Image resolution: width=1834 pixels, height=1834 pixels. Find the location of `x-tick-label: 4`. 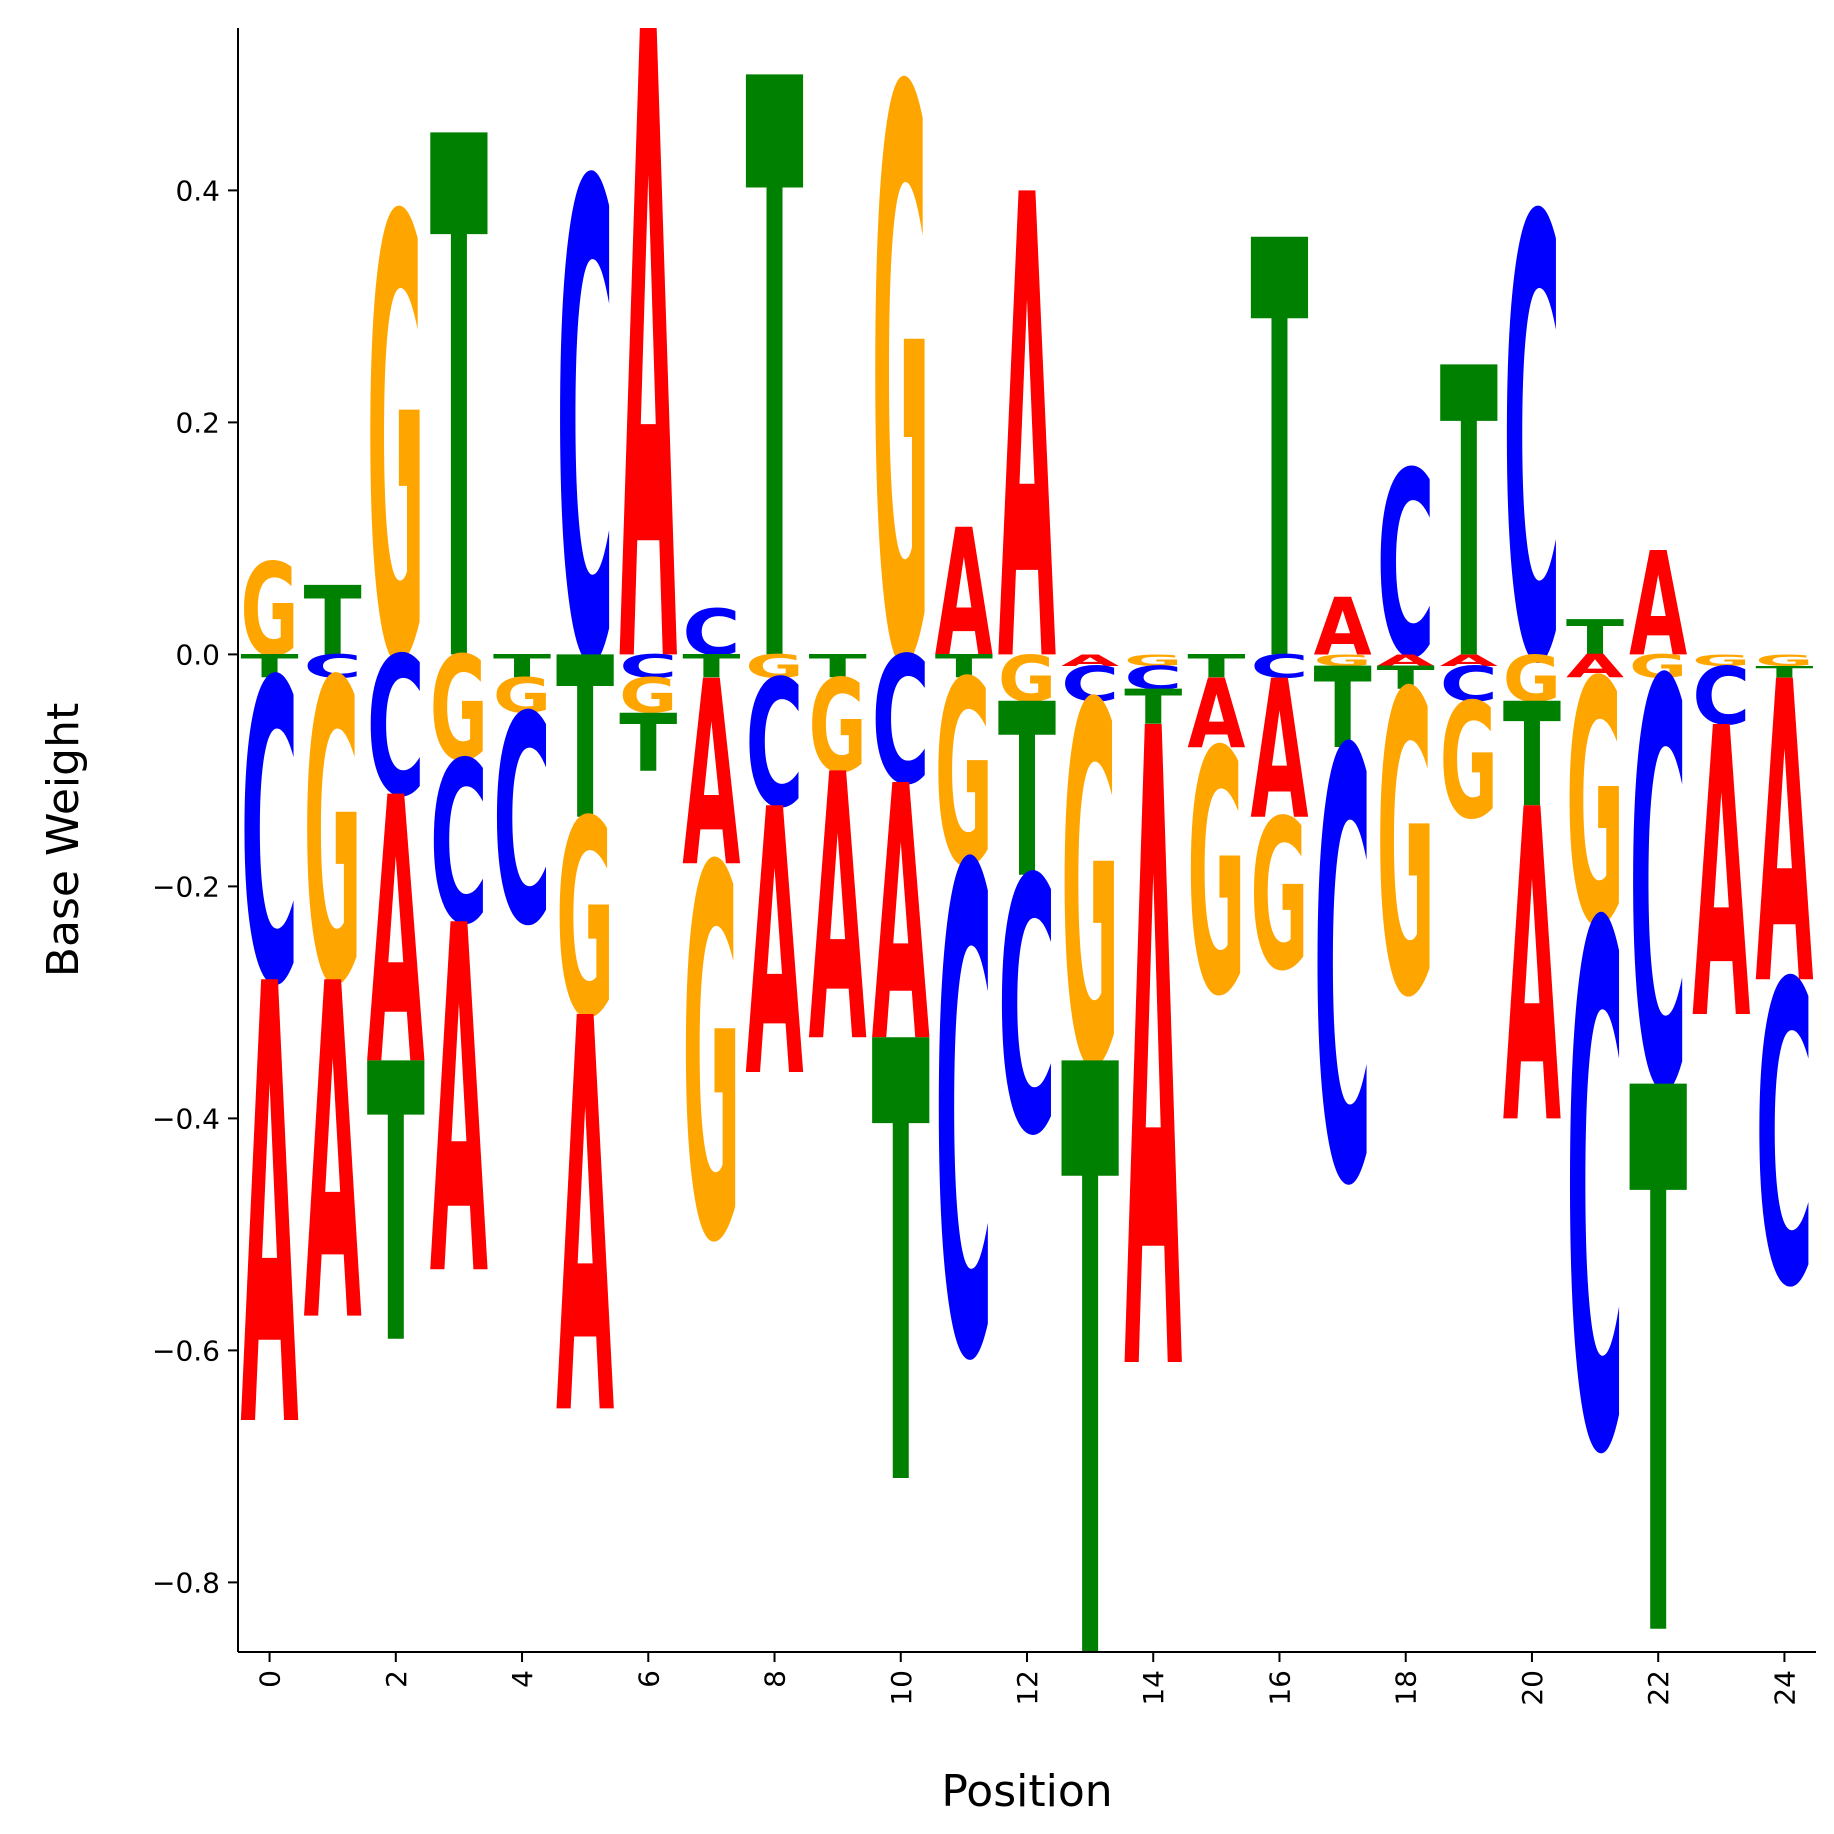

x-tick-label: 4 is located at coordinates (522, 1679).